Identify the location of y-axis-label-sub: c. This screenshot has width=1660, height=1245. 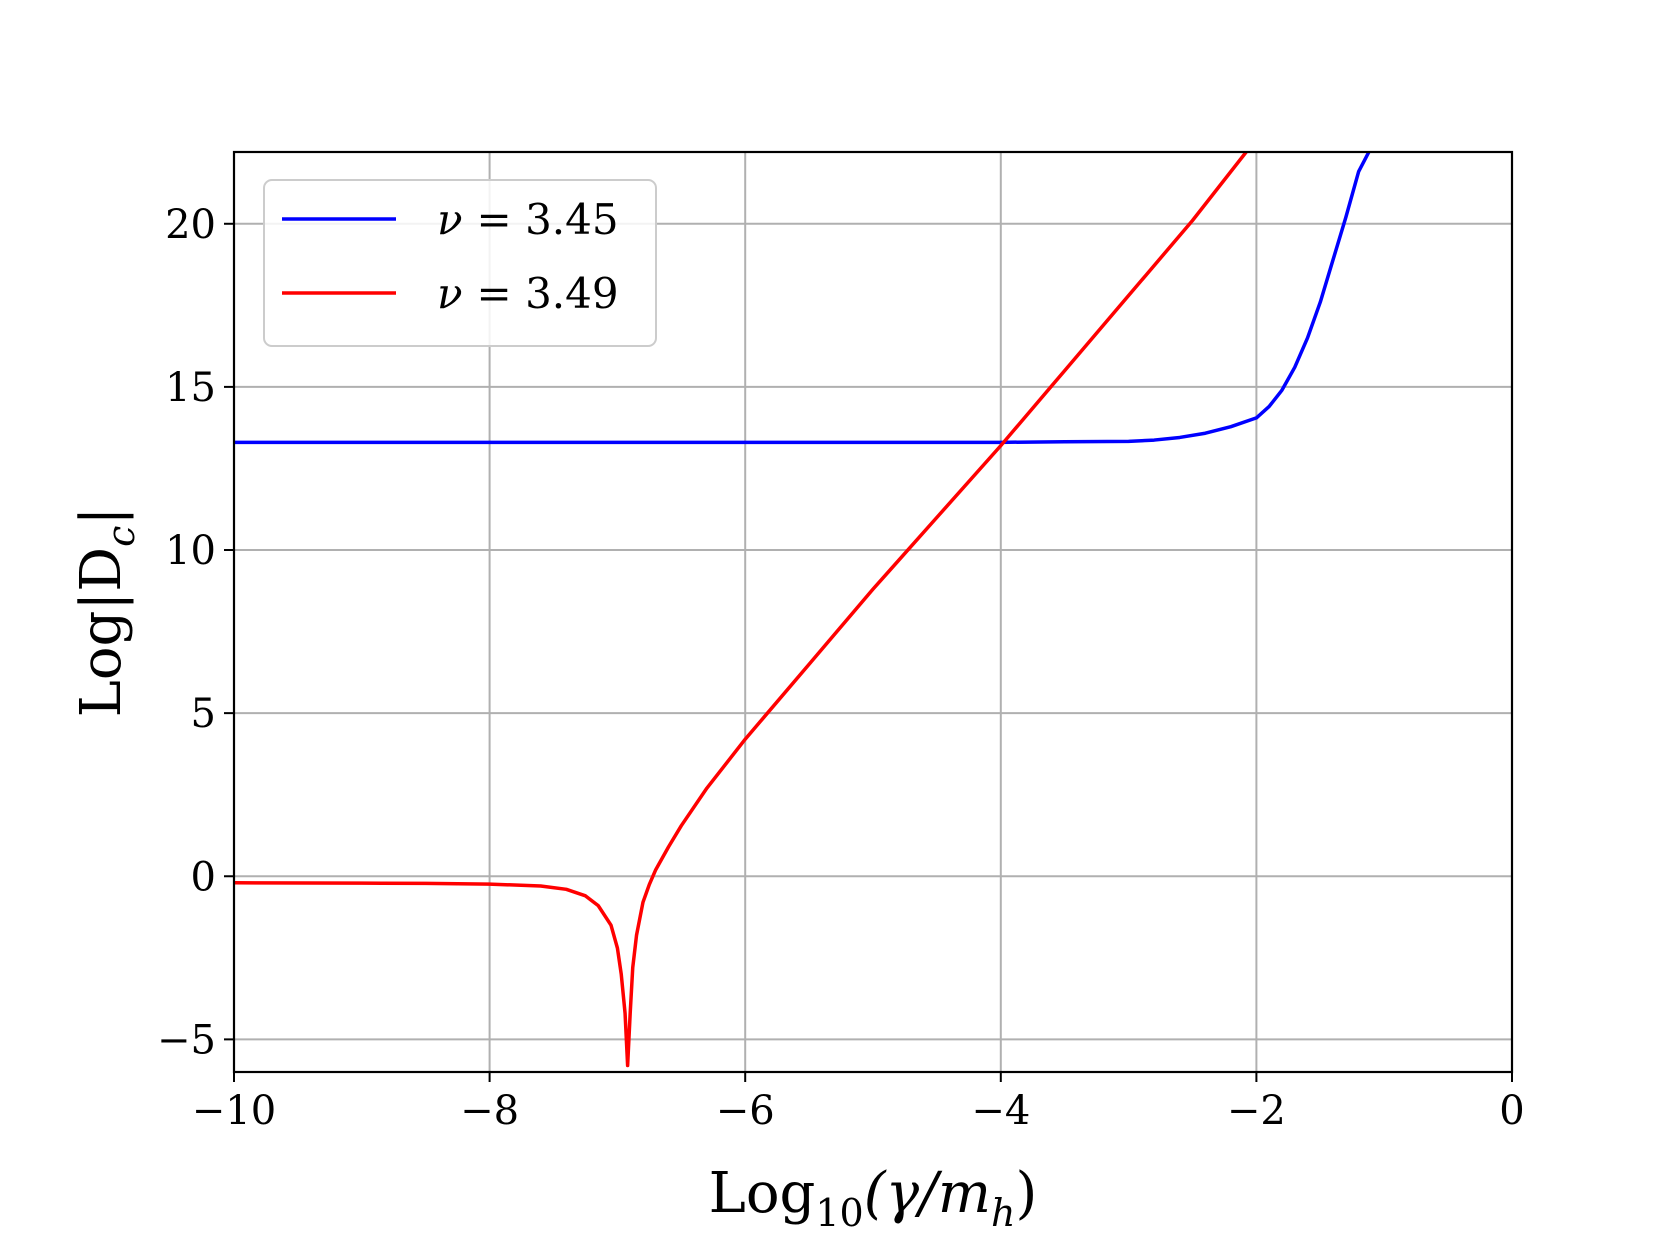
(121, 536).